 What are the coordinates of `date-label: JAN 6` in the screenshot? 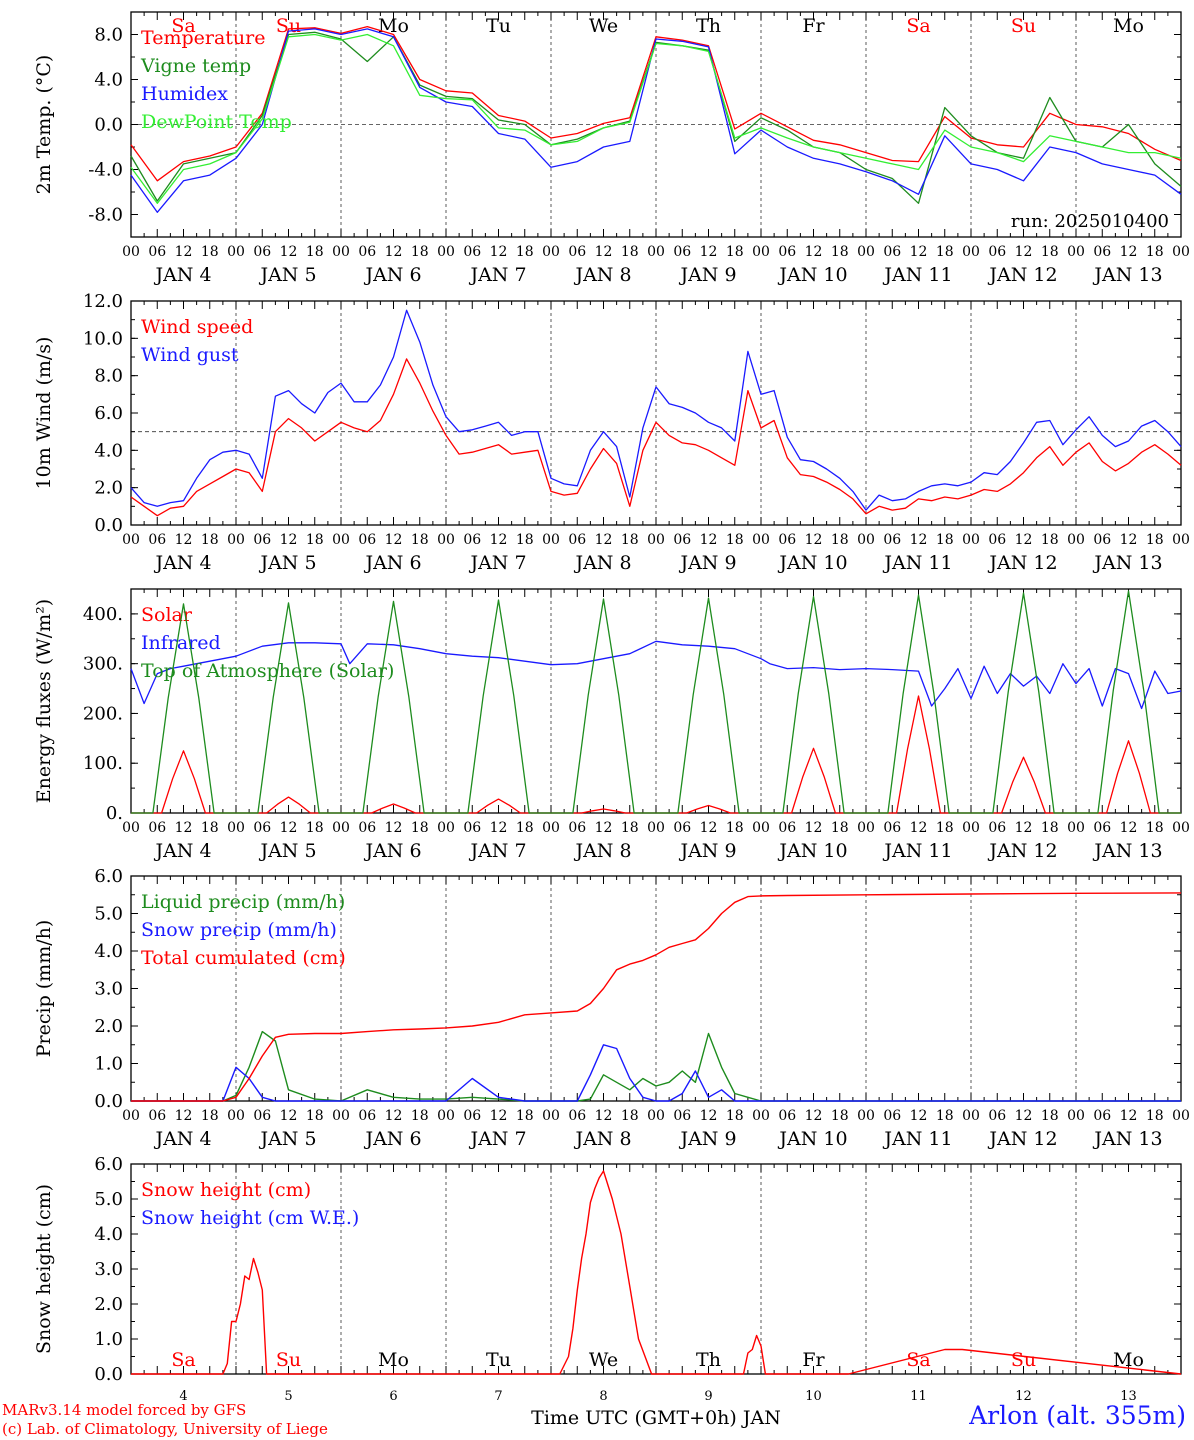 It's located at (392, 1139).